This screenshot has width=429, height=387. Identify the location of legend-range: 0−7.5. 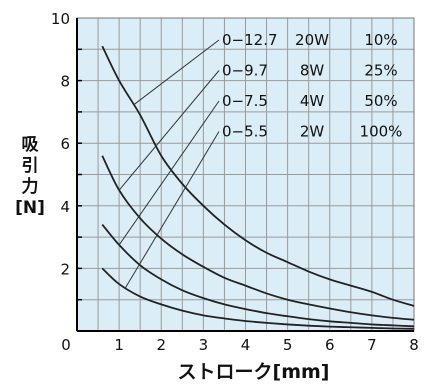
(245, 101).